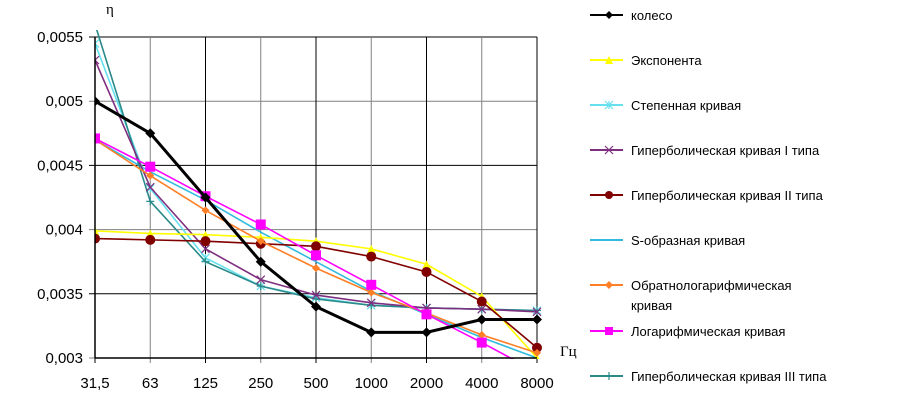 The height and width of the screenshot is (417, 907). Describe the element at coordinates (727, 195) in the screenshot. I see `legend-label: Гиперболическая кривая II типа` at that location.